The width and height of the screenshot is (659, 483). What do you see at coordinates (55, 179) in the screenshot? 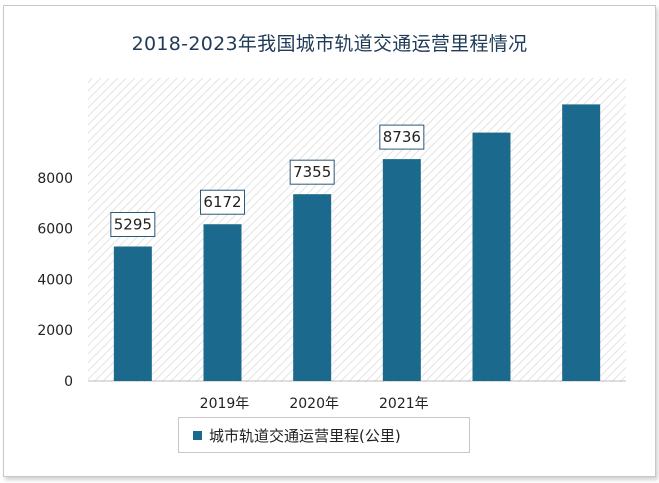
I see `y-tick-label: 8000` at bounding box center [55, 179].